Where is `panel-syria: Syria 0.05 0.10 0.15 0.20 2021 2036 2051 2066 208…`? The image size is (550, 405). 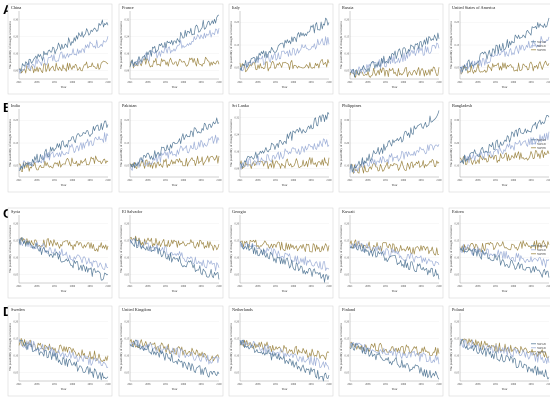 panel-syria: Syria 0.05 0.10 0.15 0.20 2021 2036 2051 2066 208… is located at coordinates (60, 253).